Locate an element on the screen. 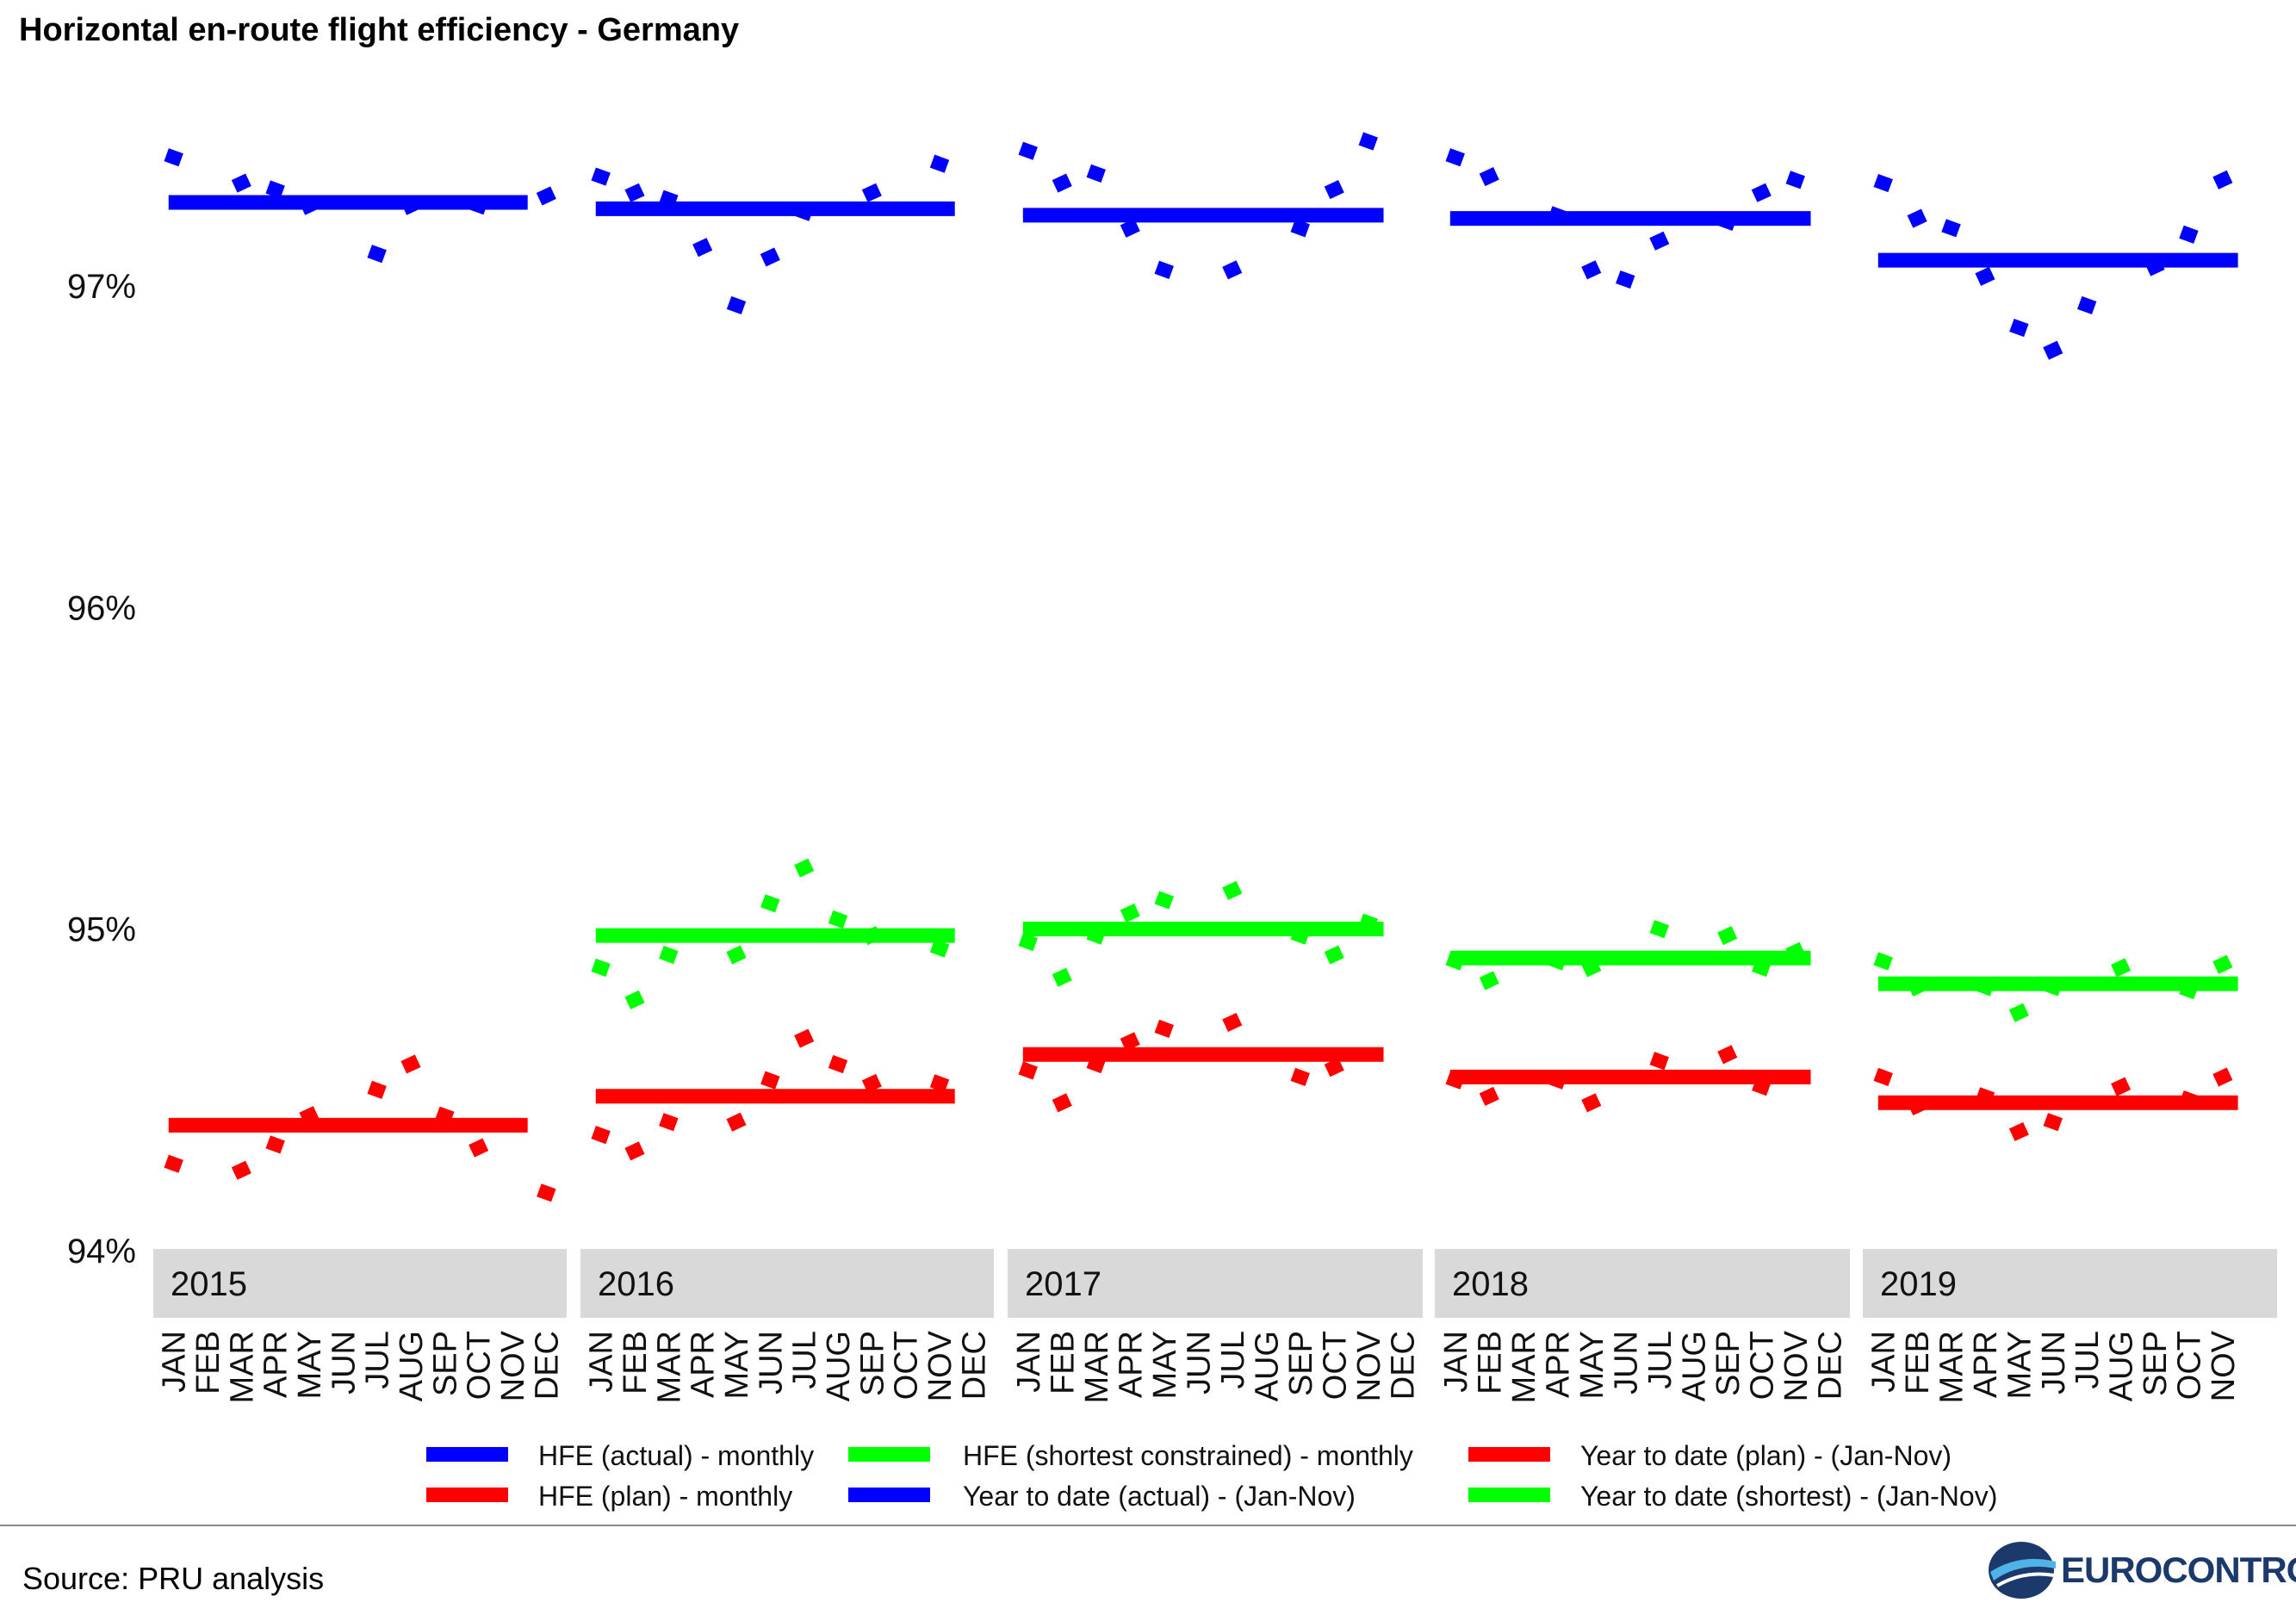 This screenshot has width=2296, height=1615. legend-item: Year to date (plan) - (Jan-Nov) is located at coordinates (1710, 1455).